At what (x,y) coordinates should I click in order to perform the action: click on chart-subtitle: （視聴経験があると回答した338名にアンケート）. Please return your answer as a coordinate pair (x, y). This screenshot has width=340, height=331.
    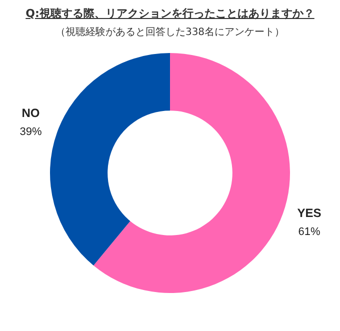
    Looking at the image, I should click on (170, 32).